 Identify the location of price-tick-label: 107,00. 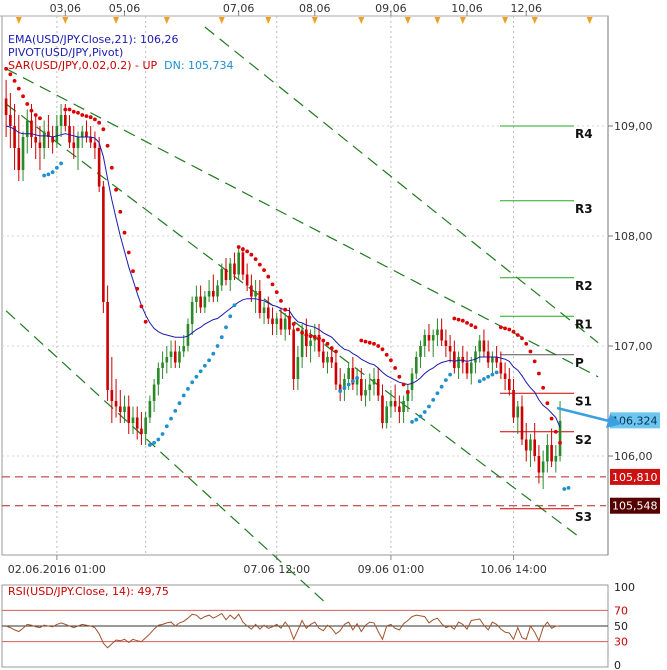
(633, 346).